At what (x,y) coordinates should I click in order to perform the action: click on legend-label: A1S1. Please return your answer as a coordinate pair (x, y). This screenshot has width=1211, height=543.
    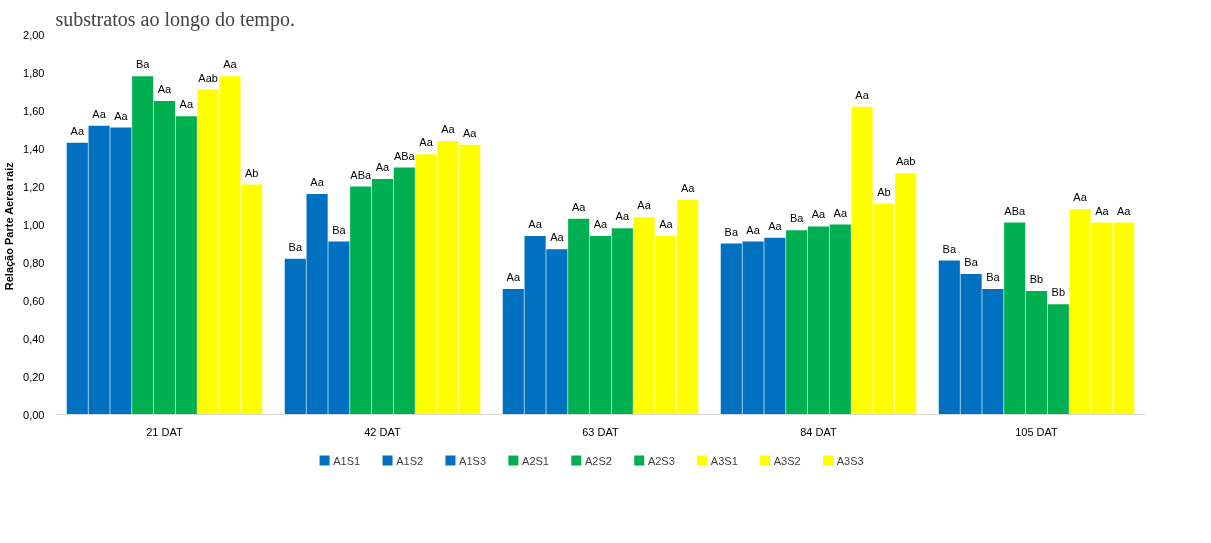
    Looking at the image, I should click on (347, 460).